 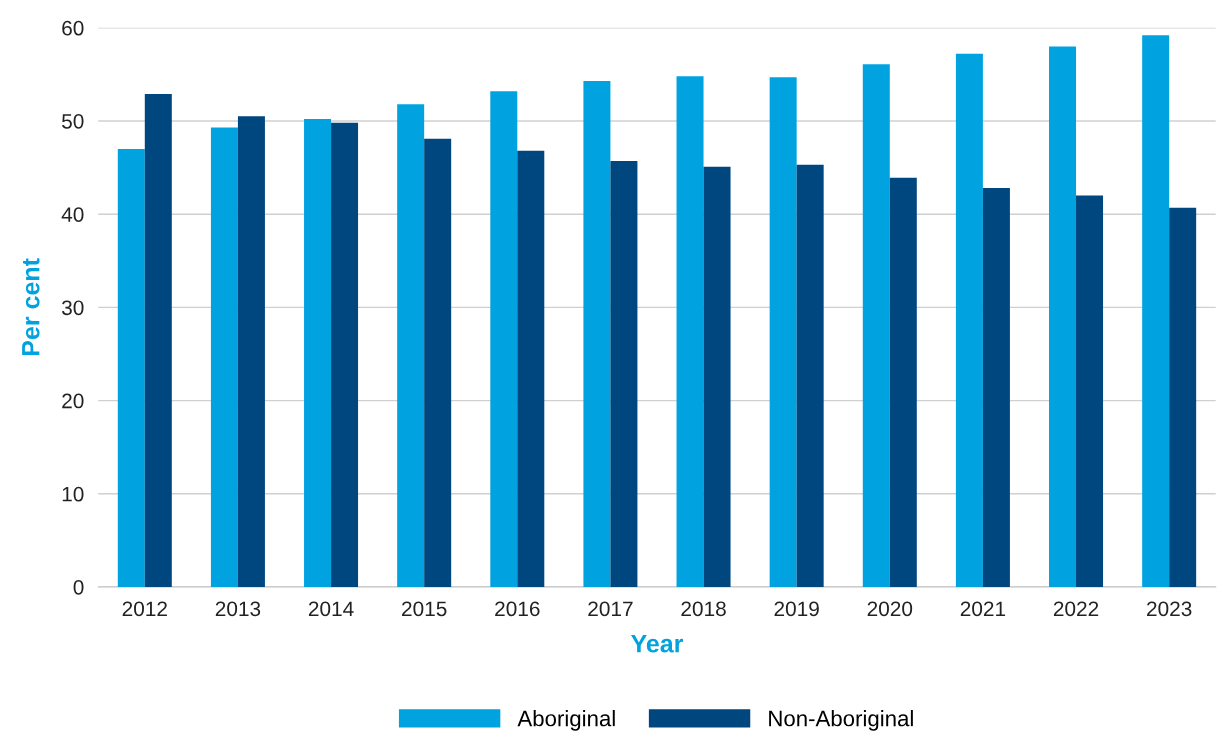 What do you see at coordinates (331, 609) in the screenshot?
I see `x-tick-label: 2014` at bounding box center [331, 609].